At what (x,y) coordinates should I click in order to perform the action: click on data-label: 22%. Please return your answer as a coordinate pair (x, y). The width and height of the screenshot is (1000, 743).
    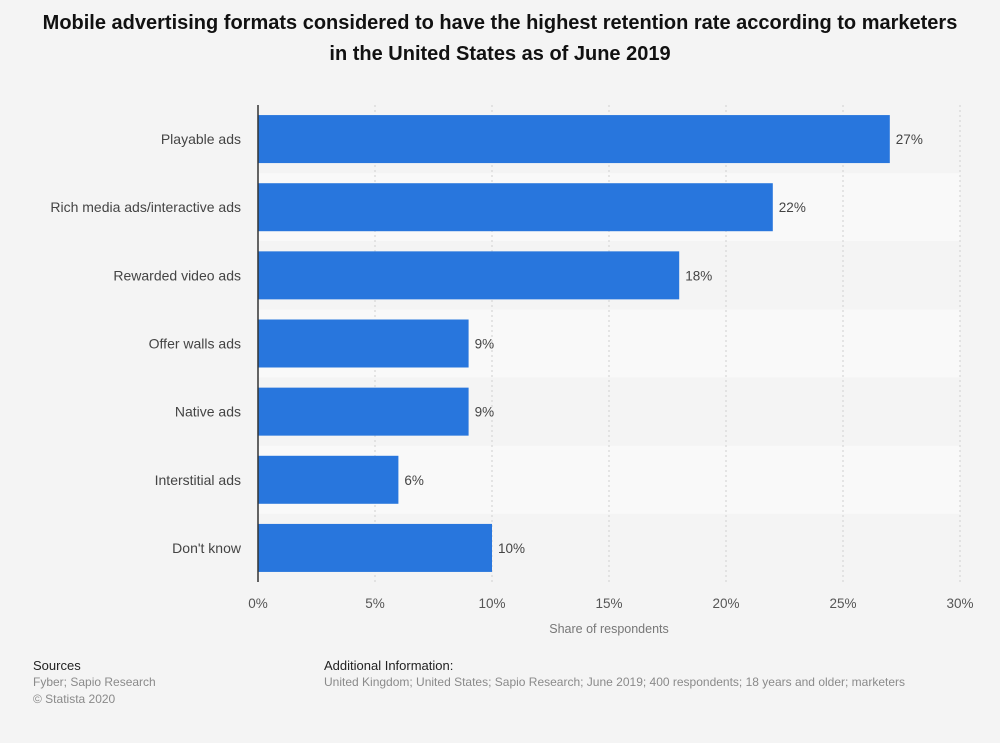
    Looking at the image, I should click on (792, 207).